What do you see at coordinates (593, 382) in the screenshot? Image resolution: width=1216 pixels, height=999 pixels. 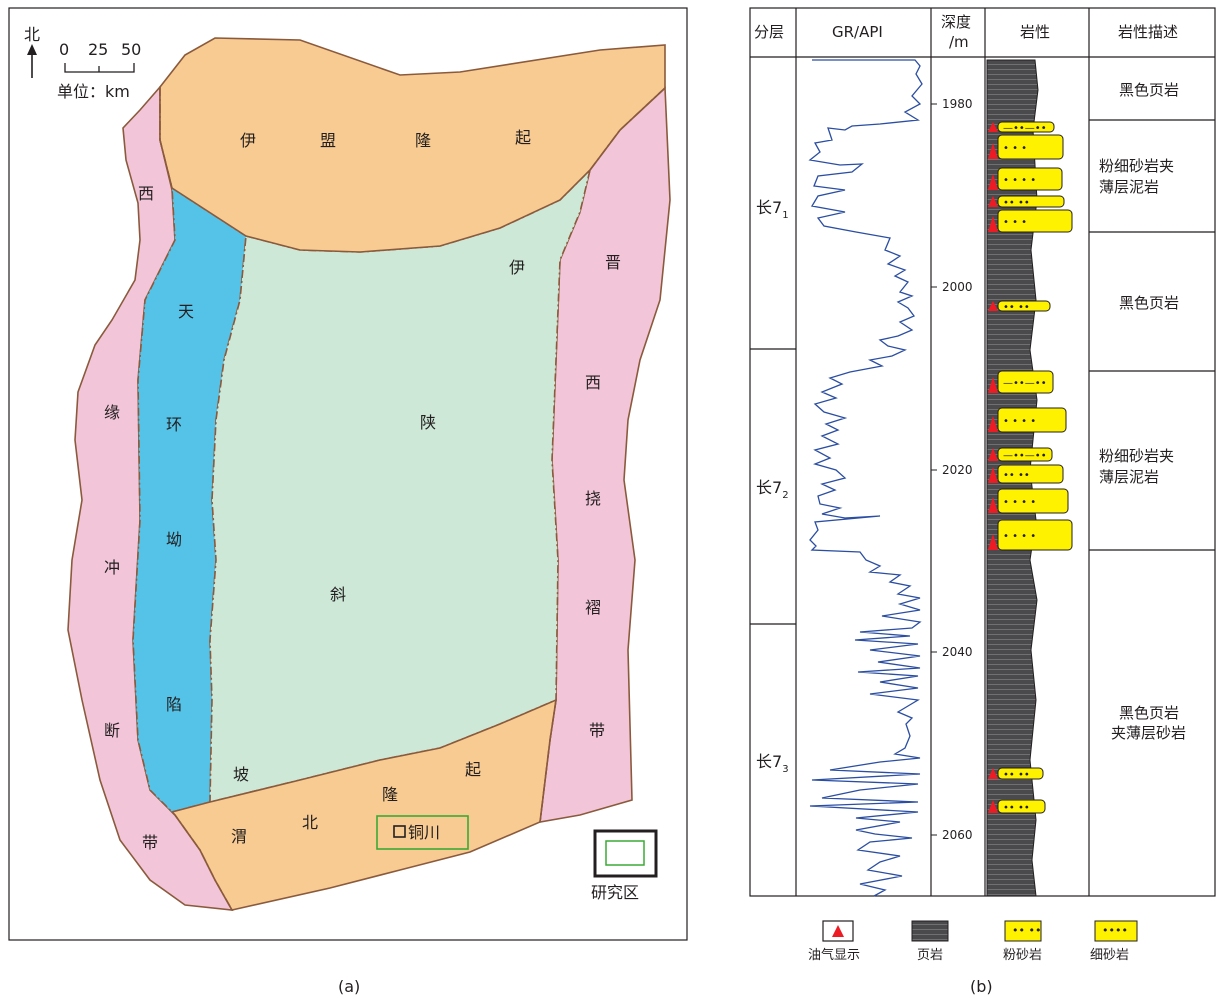 I see `label-jinxi-2: 西` at bounding box center [593, 382].